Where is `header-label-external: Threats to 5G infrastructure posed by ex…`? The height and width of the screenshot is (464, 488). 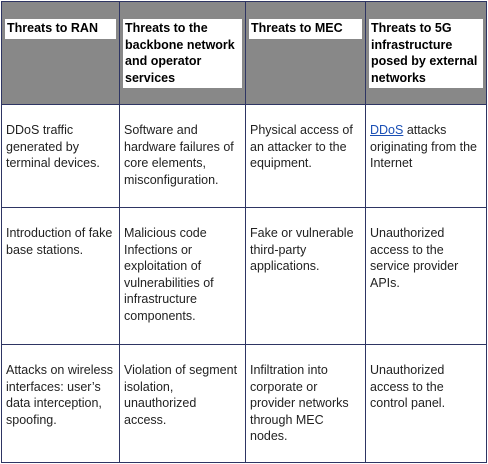
header-label-external: Threats to 5G infrastructure posed by ex… is located at coordinates (426, 53).